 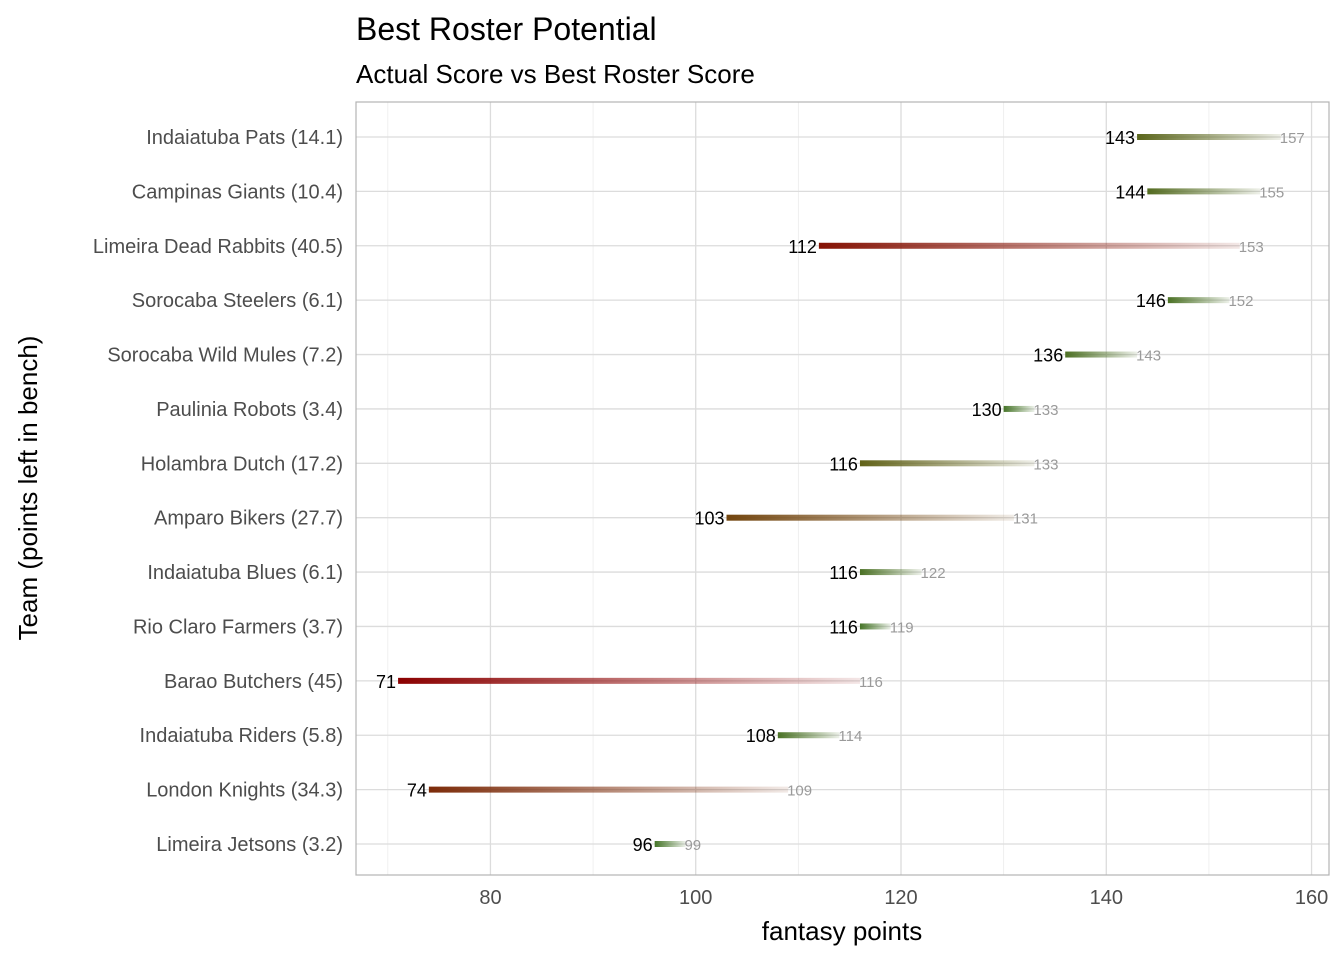 I want to click on x-tick-label: 120, so click(x=900, y=898).